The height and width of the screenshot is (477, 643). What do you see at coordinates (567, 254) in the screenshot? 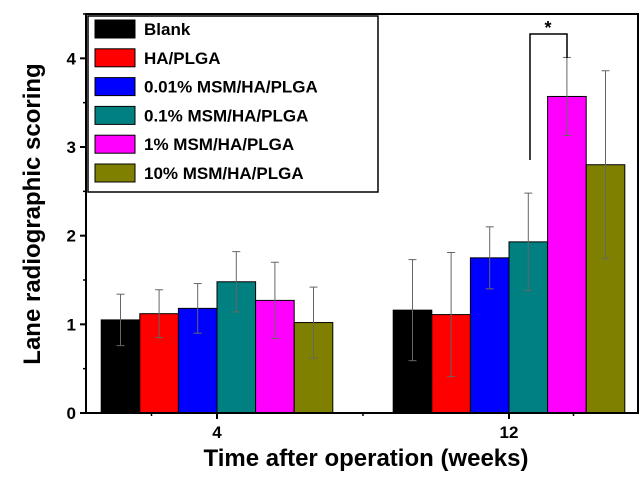
I see `bar` at bounding box center [567, 254].